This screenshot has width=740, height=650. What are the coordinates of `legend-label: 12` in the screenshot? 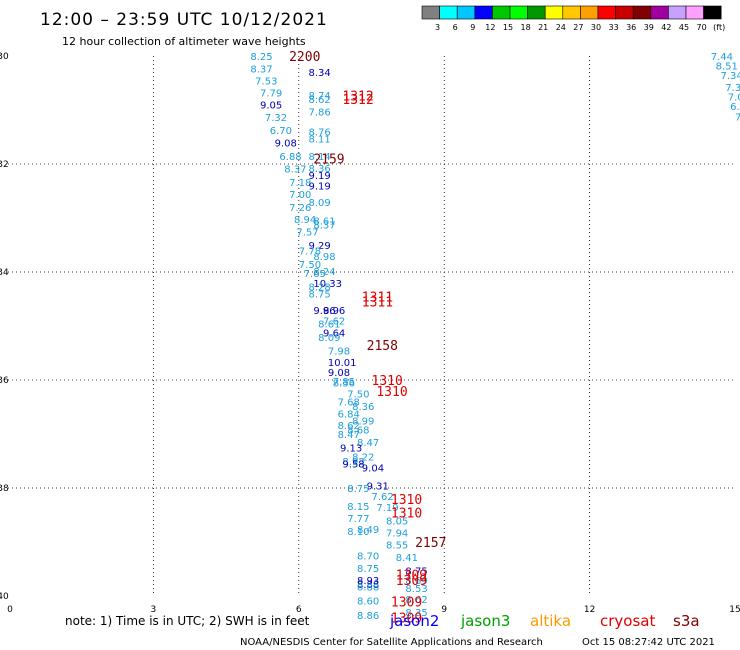 It's located at (490, 27).